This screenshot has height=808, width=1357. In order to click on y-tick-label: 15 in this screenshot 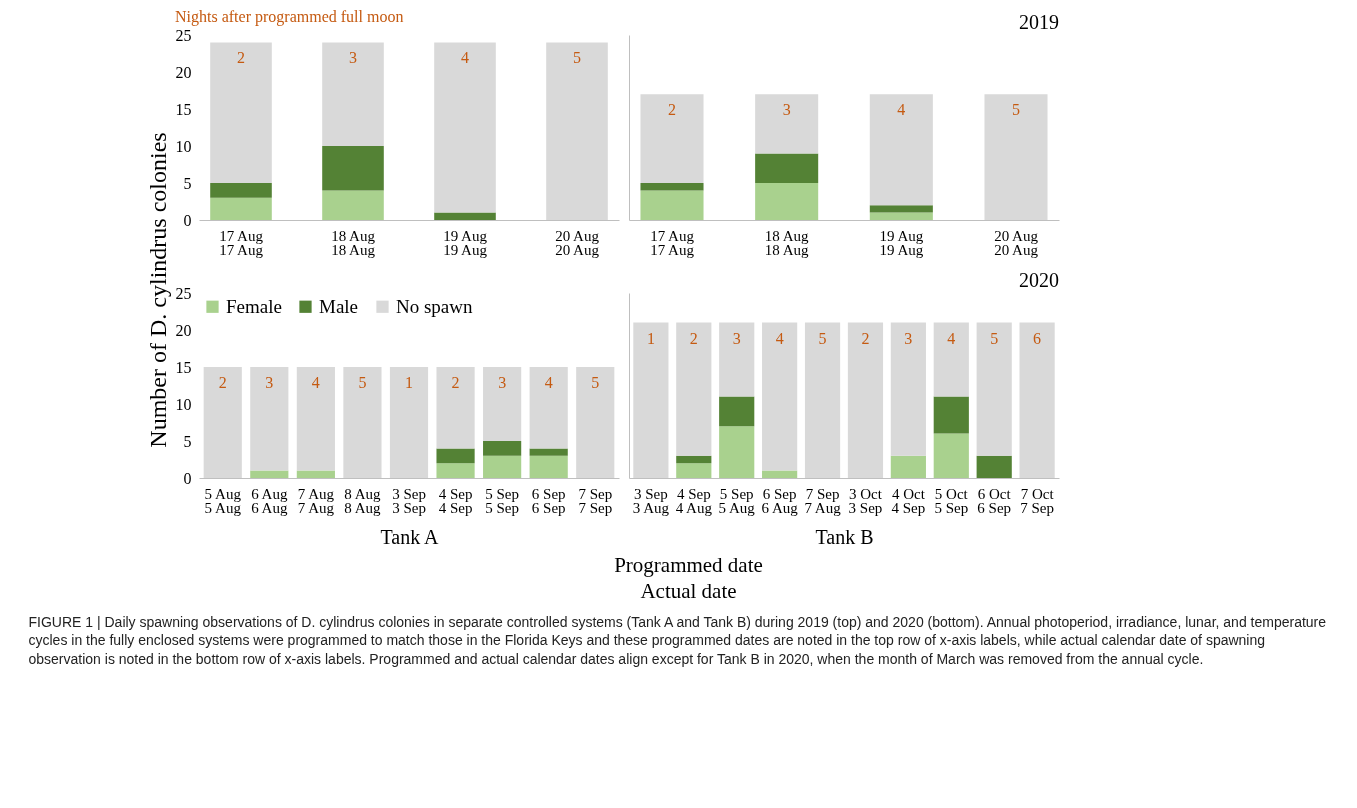, I will do `click(183, 109)`.